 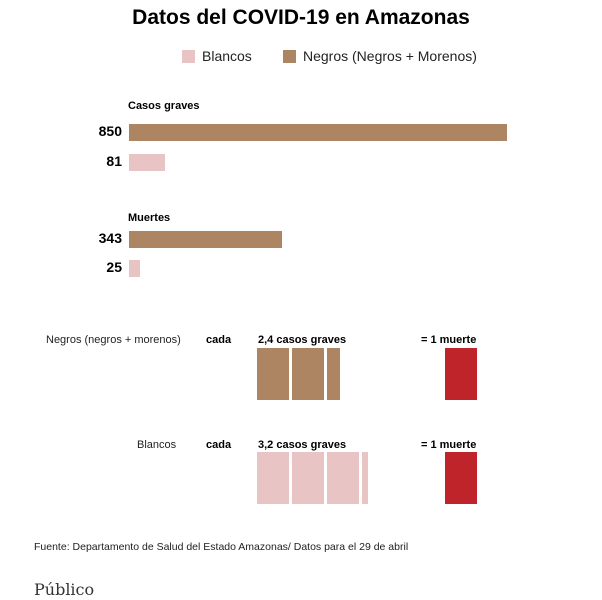 I want to click on ratio-every-blancos: cada, so click(x=219, y=445).